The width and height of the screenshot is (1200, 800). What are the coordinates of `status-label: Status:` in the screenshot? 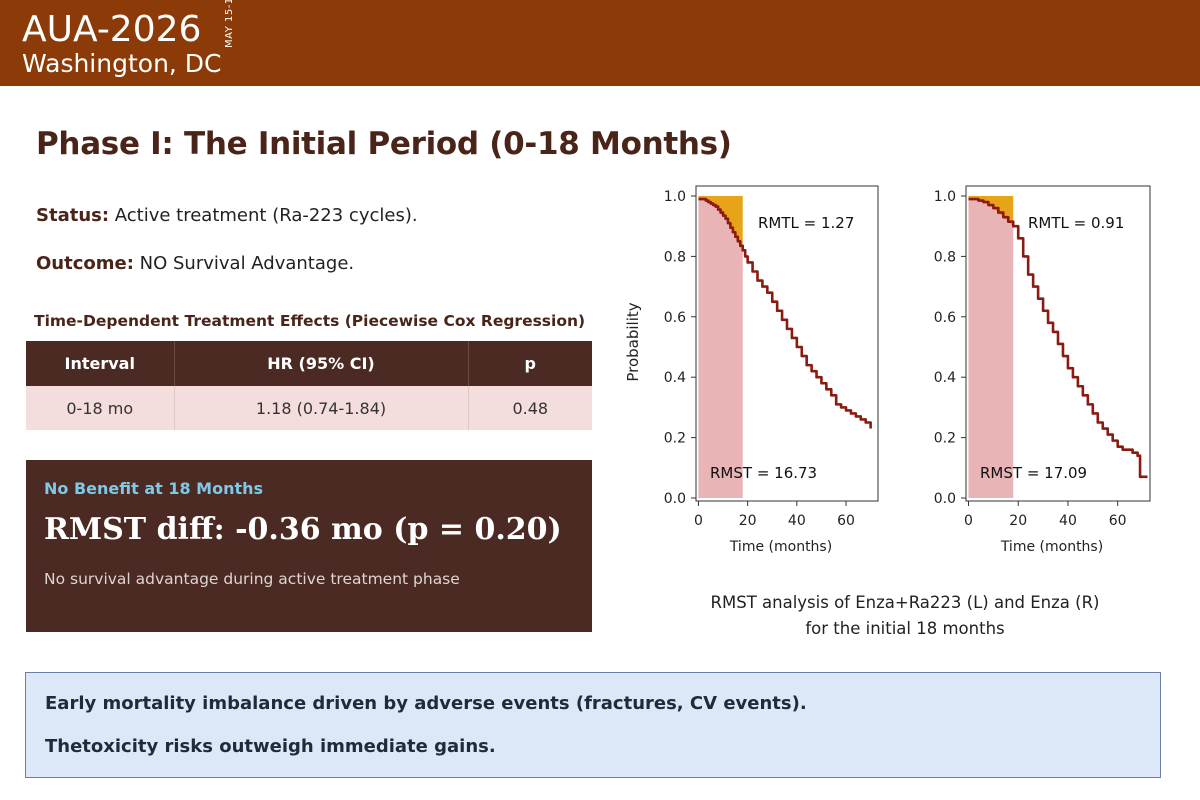 It's located at (73, 215).